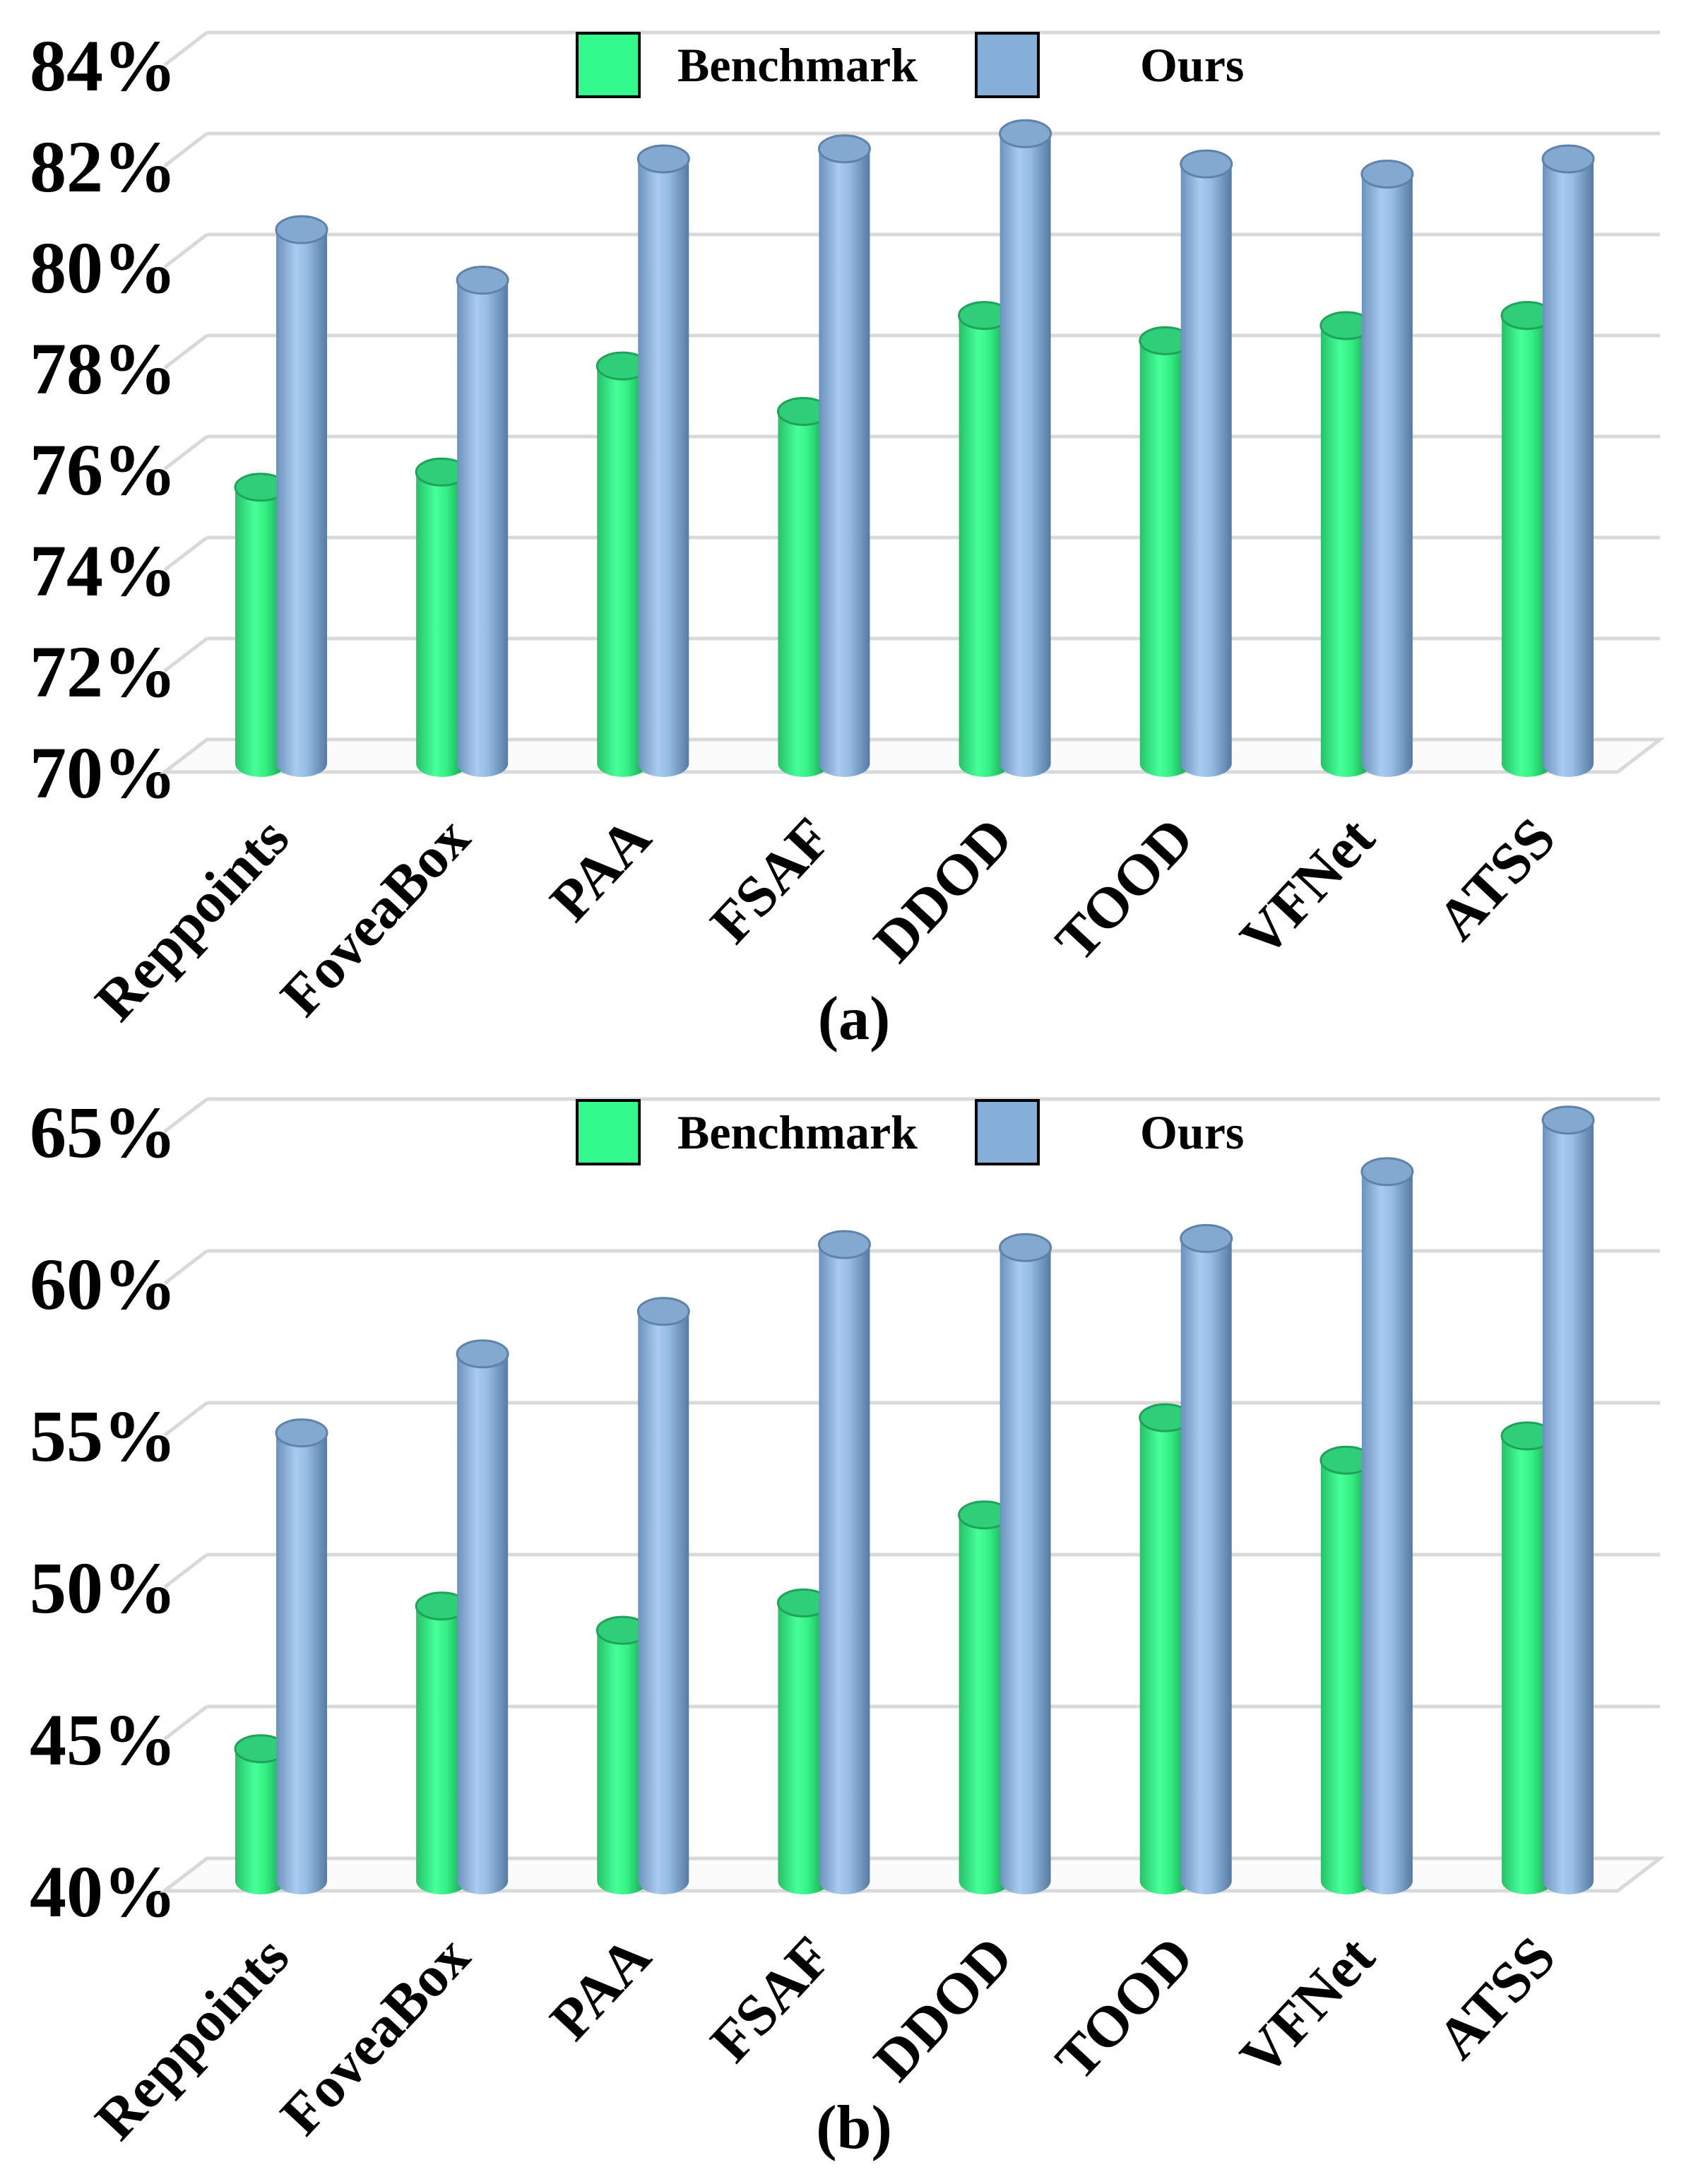  What do you see at coordinates (103, 268) in the screenshot?
I see `y-axis-label-80: 80%` at bounding box center [103, 268].